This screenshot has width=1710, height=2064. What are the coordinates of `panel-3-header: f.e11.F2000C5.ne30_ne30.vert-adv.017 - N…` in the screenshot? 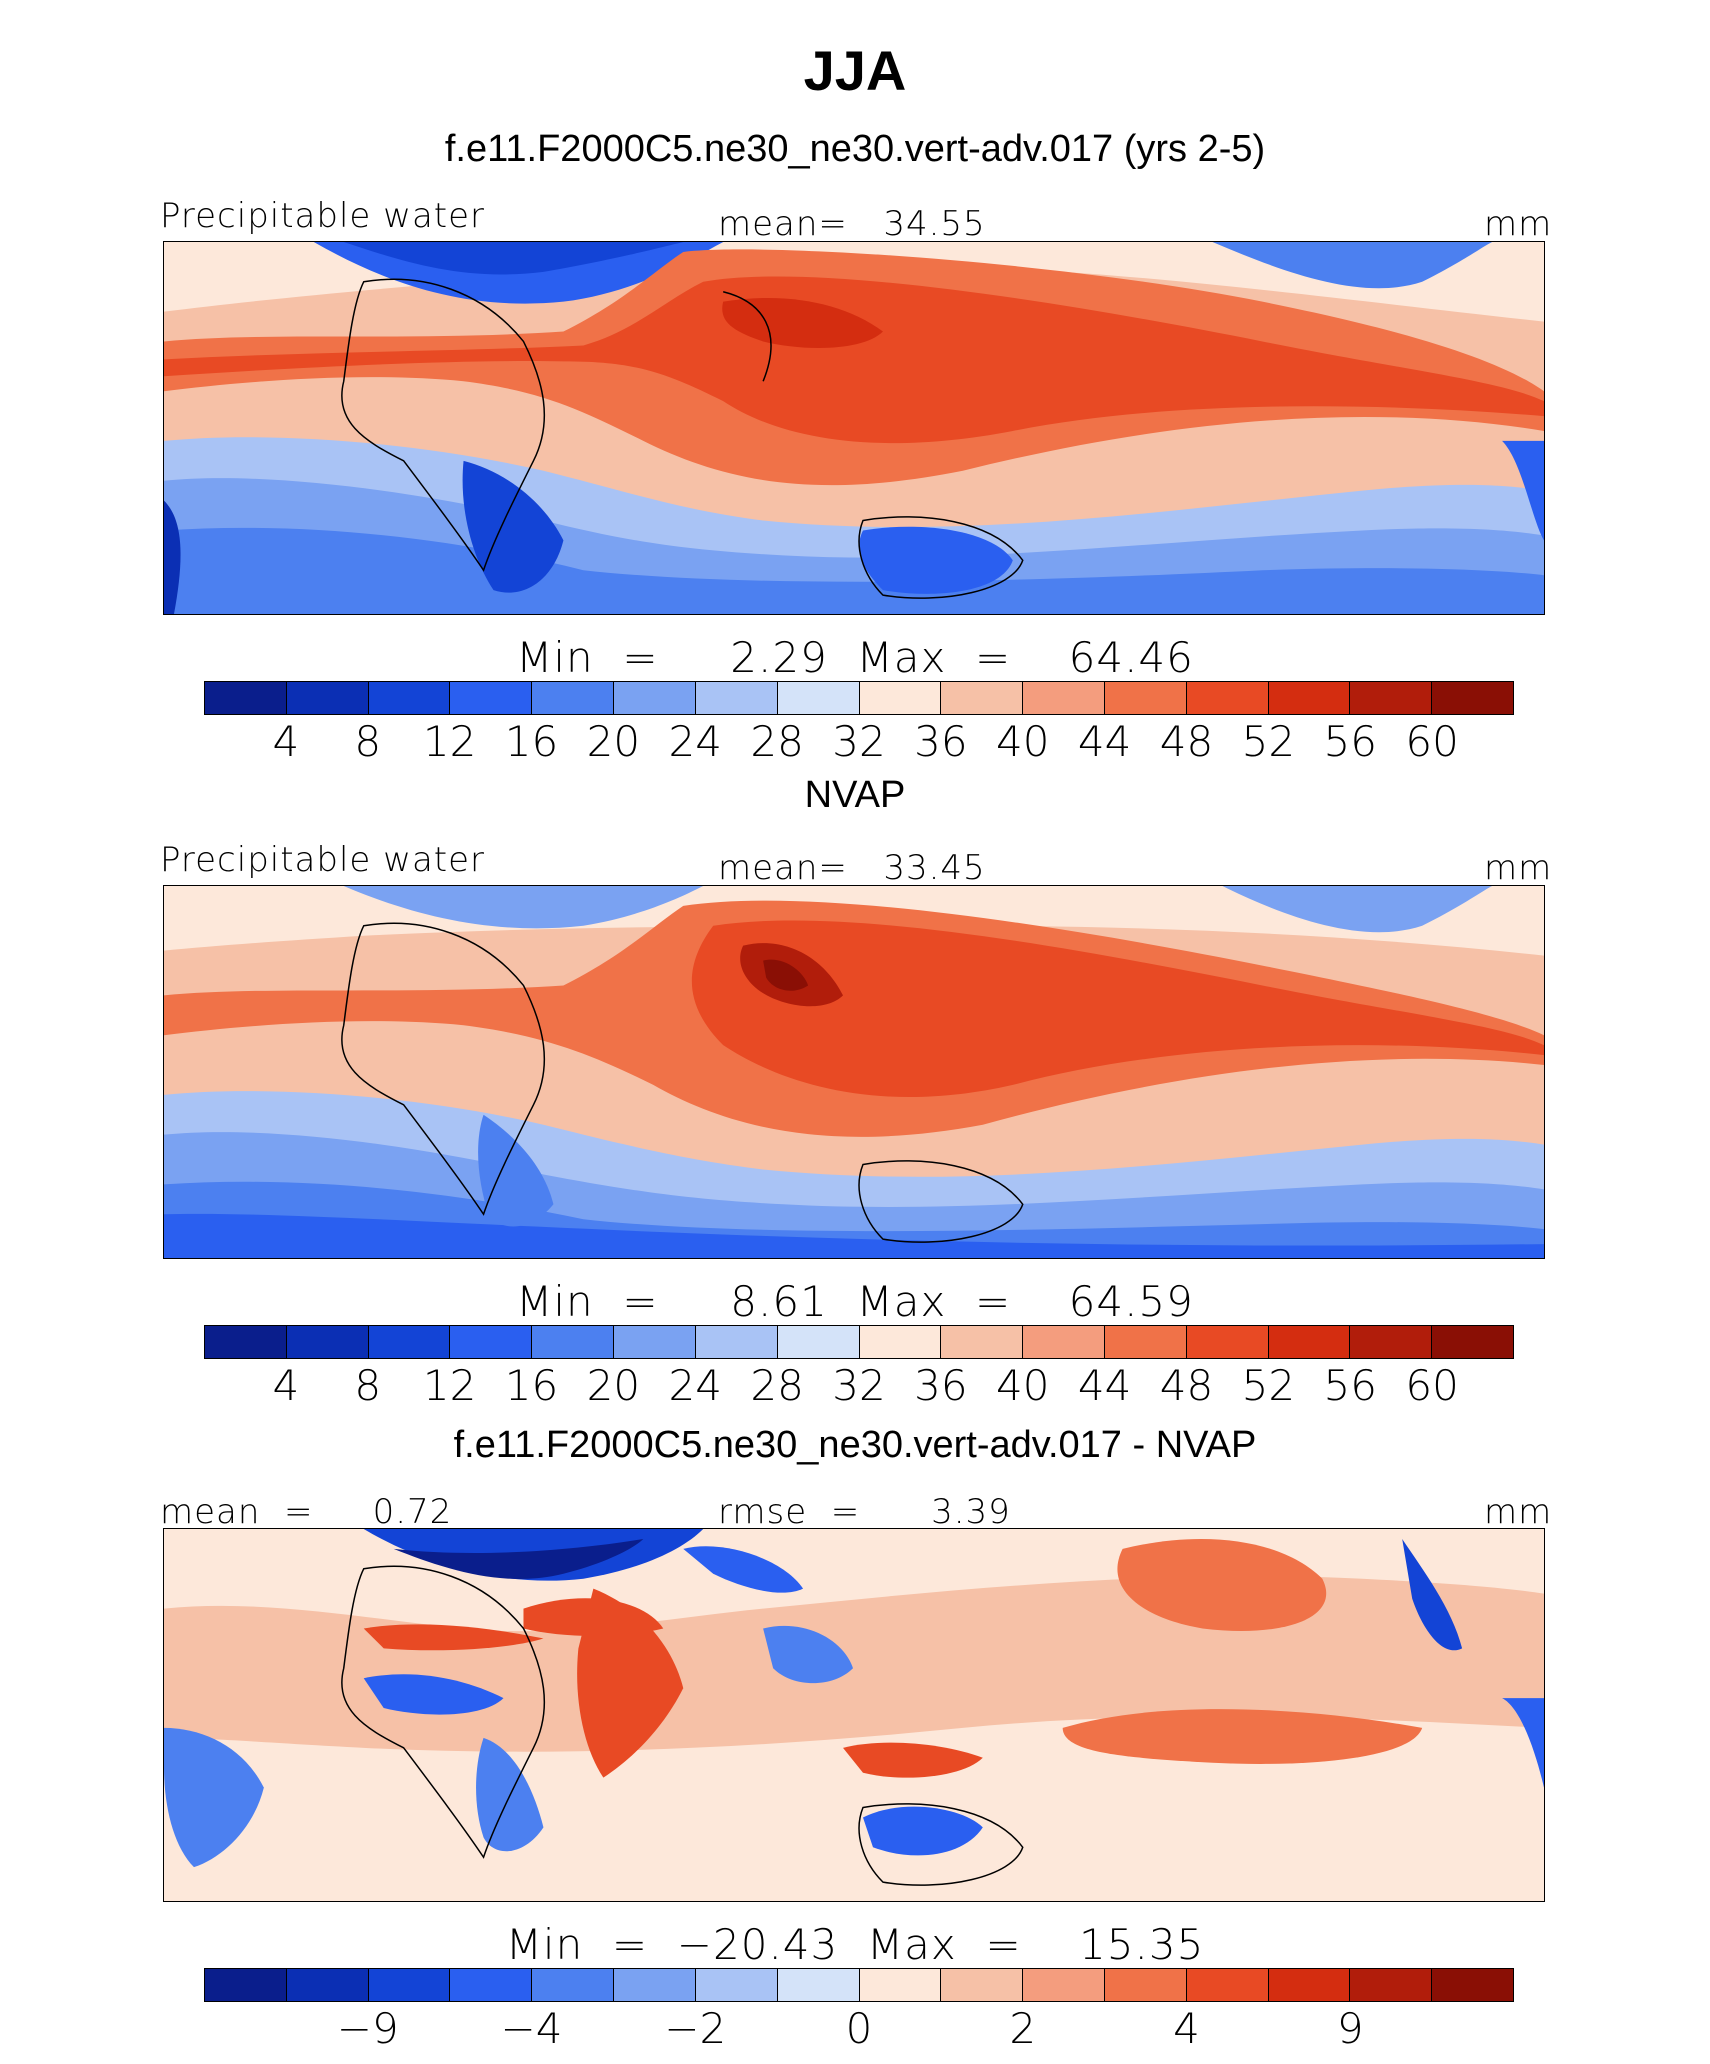 It's located at (855, 1445).